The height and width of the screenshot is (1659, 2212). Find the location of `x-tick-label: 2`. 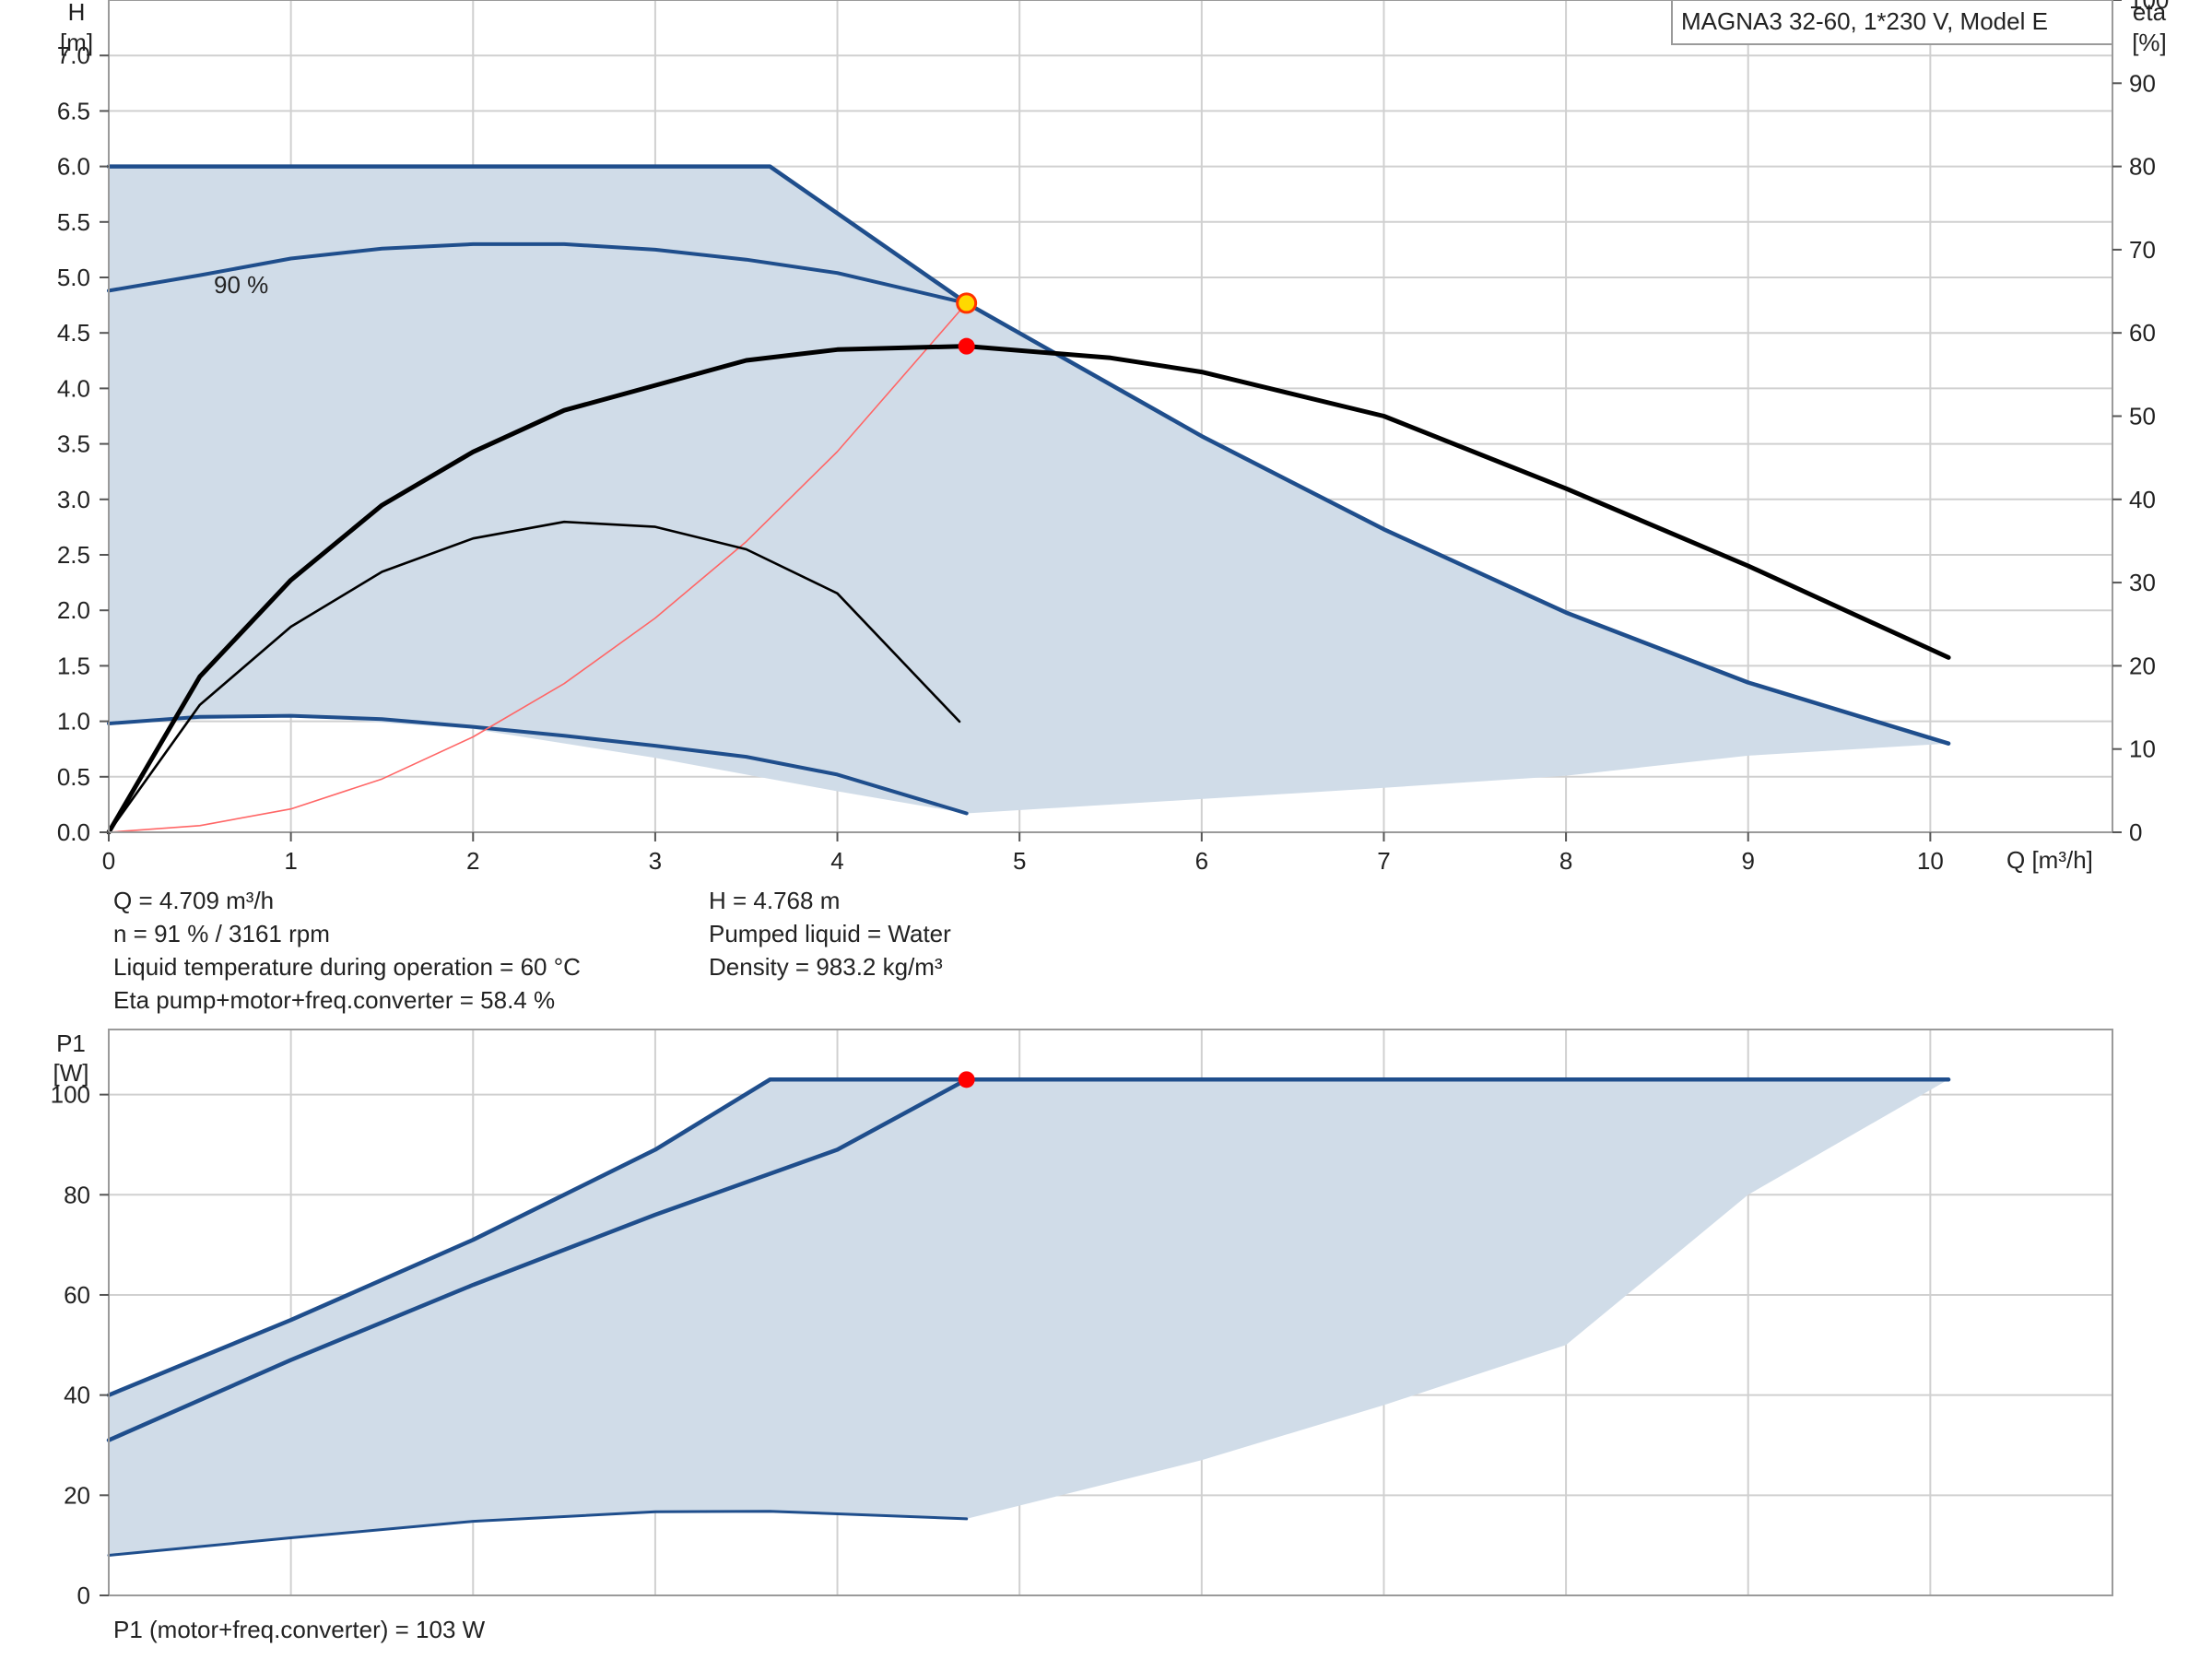

x-tick-label: 2 is located at coordinates (472, 861).